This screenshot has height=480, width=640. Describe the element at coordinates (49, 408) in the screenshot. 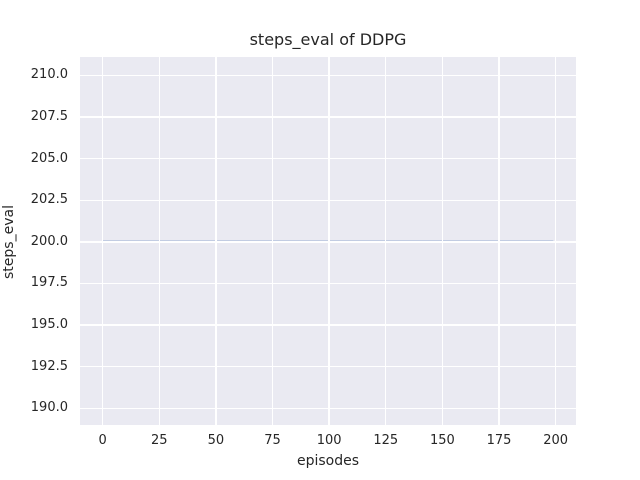

I see `y-tick-label: 190.0` at that location.